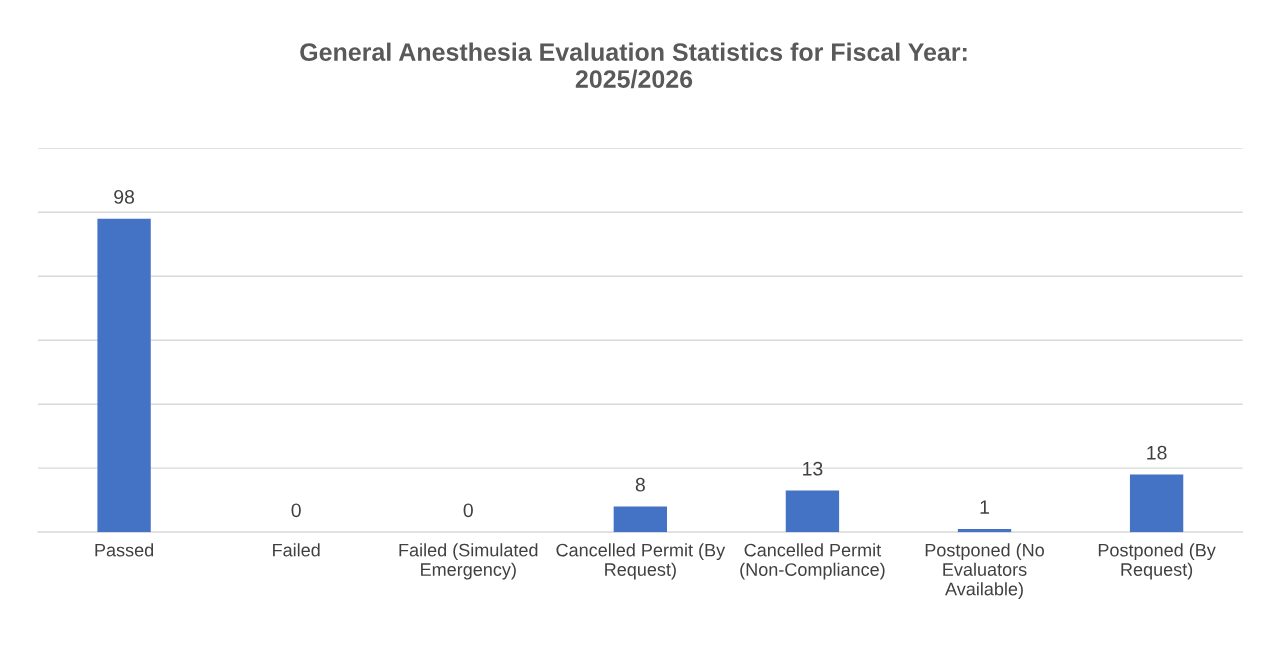 This screenshot has height=645, width=1268. I want to click on data-label: 13, so click(813, 468).